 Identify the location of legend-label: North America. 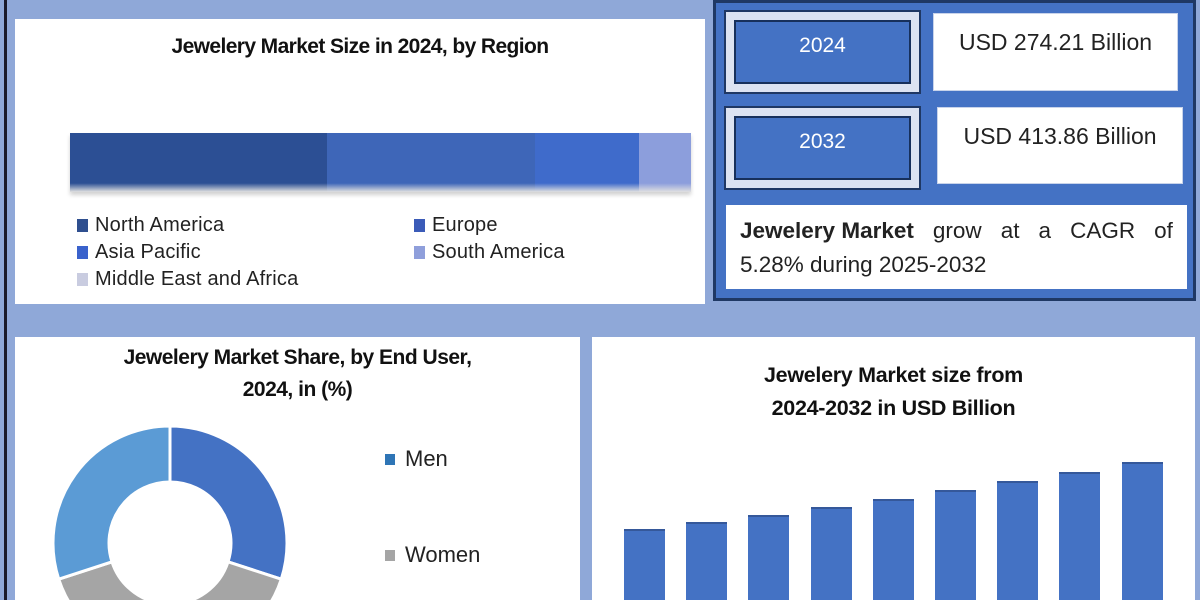
(160, 224).